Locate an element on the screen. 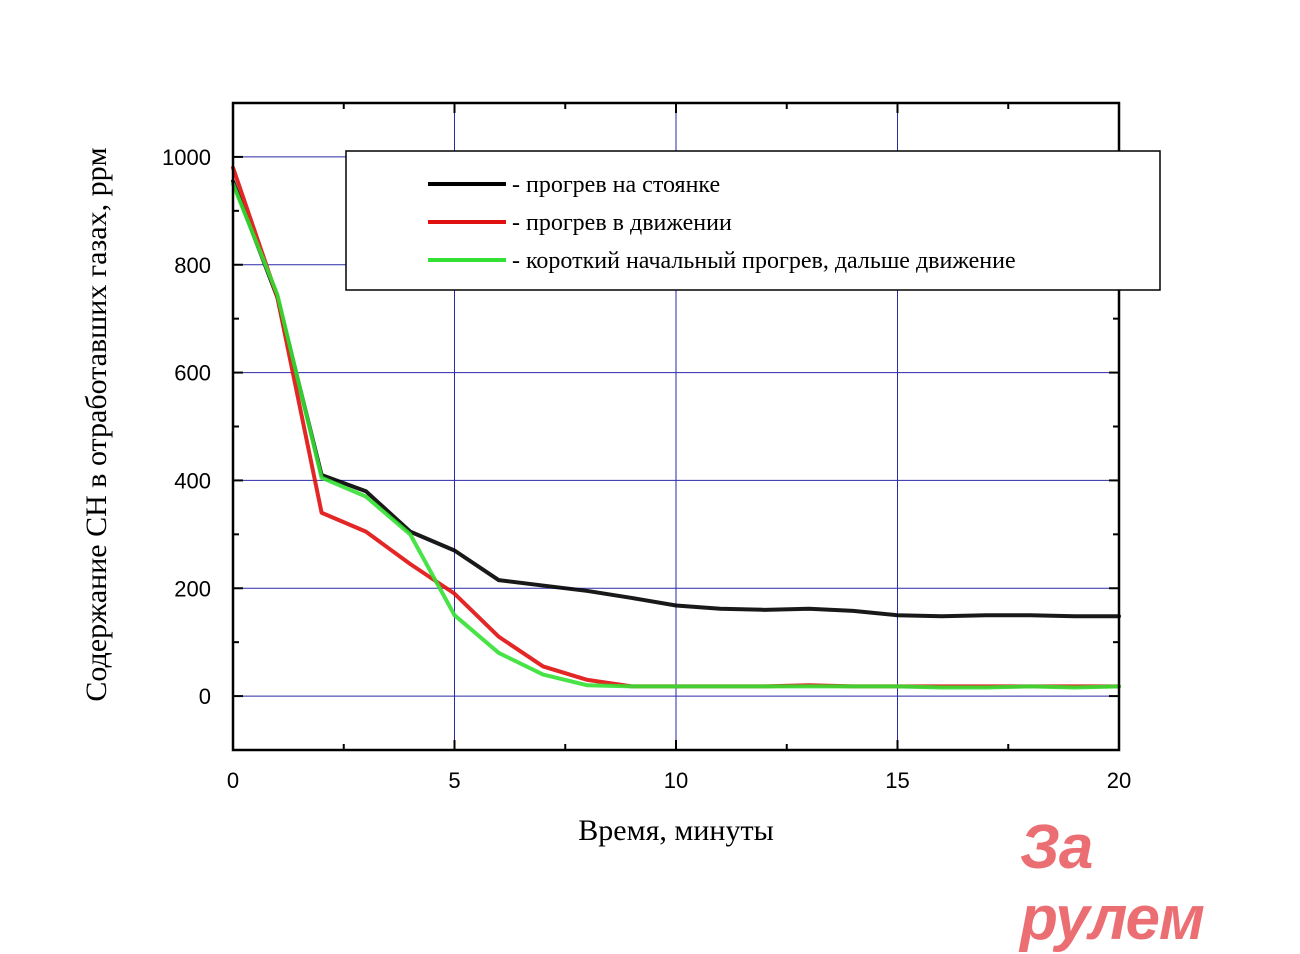  y-tick-label: 600 is located at coordinates (192, 373).